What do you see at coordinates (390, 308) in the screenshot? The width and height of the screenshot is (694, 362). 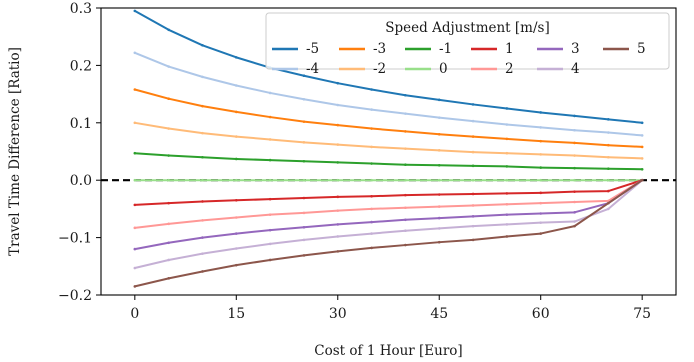 I see `x-axis-ticks: 0 15 30 45 60 75` at bounding box center [390, 308].